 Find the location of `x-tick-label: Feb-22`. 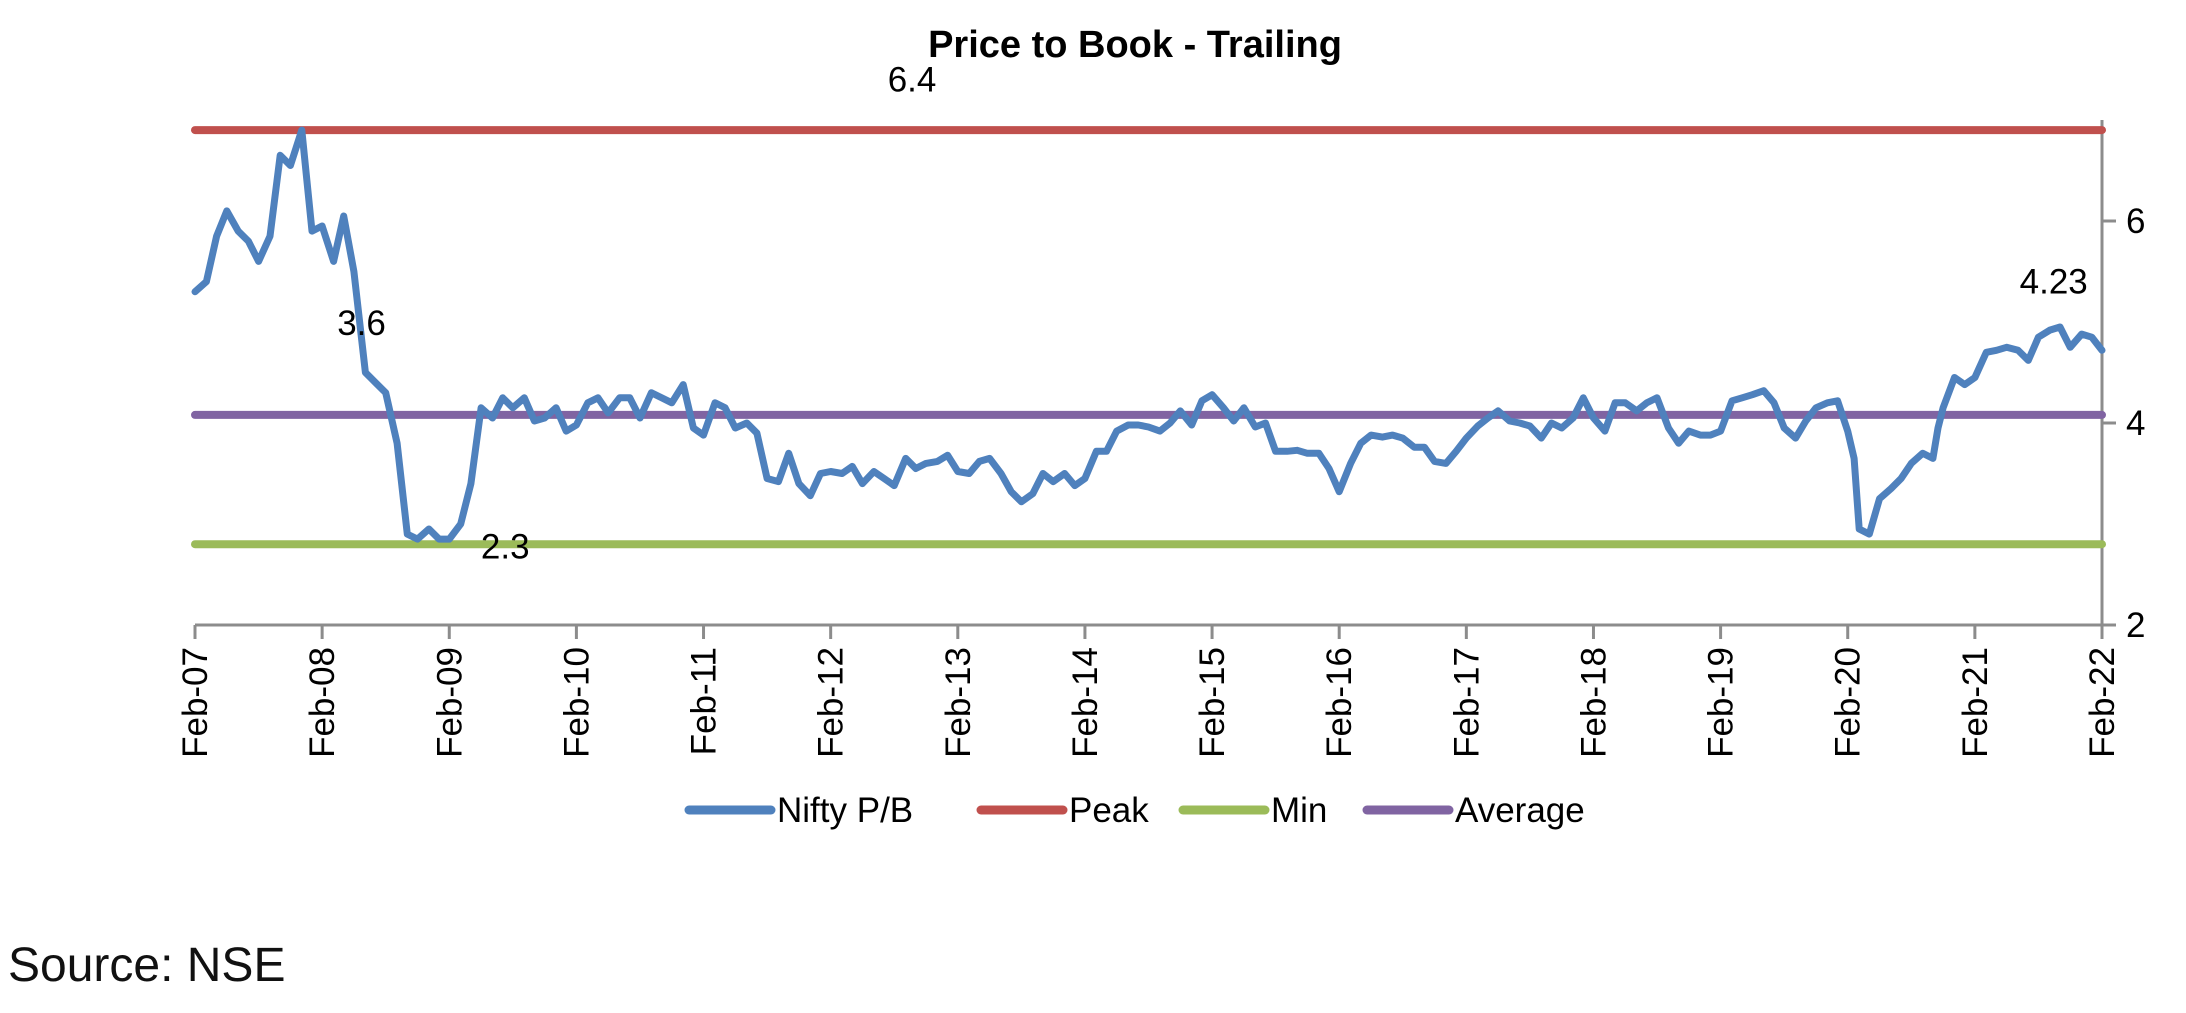

x-tick-label: Feb-22 is located at coordinates (2102, 702).